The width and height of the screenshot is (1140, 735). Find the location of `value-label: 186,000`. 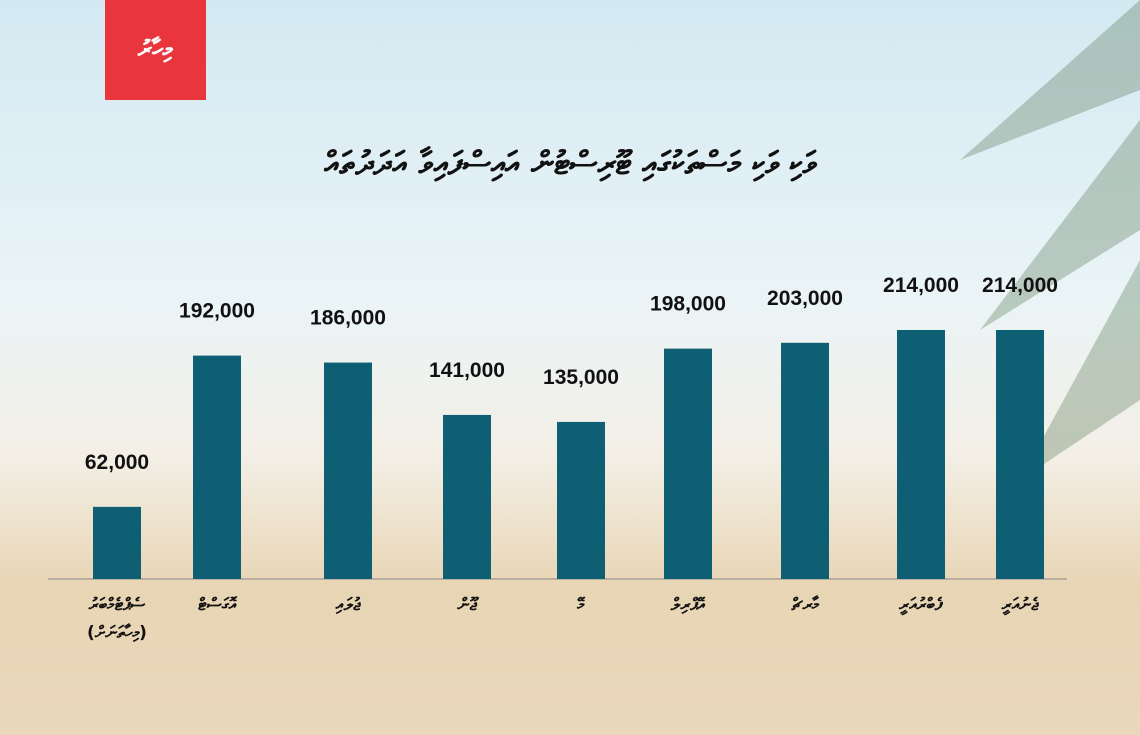

value-label: 186,000 is located at coordinates (348, 318).